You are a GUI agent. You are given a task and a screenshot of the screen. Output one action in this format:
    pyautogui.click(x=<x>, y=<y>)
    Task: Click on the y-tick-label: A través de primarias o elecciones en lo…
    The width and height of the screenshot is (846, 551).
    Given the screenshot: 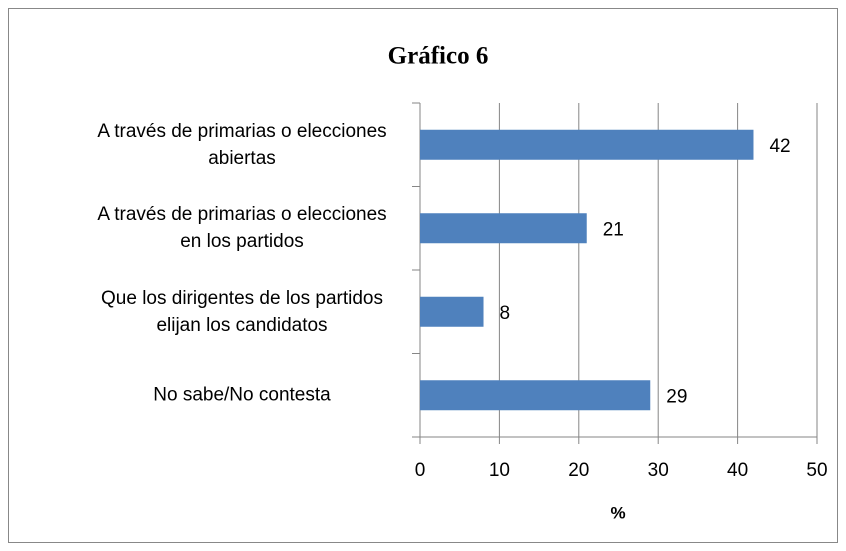 What is the action you would take?
    pyautogui.click(x=242, y=228)
    